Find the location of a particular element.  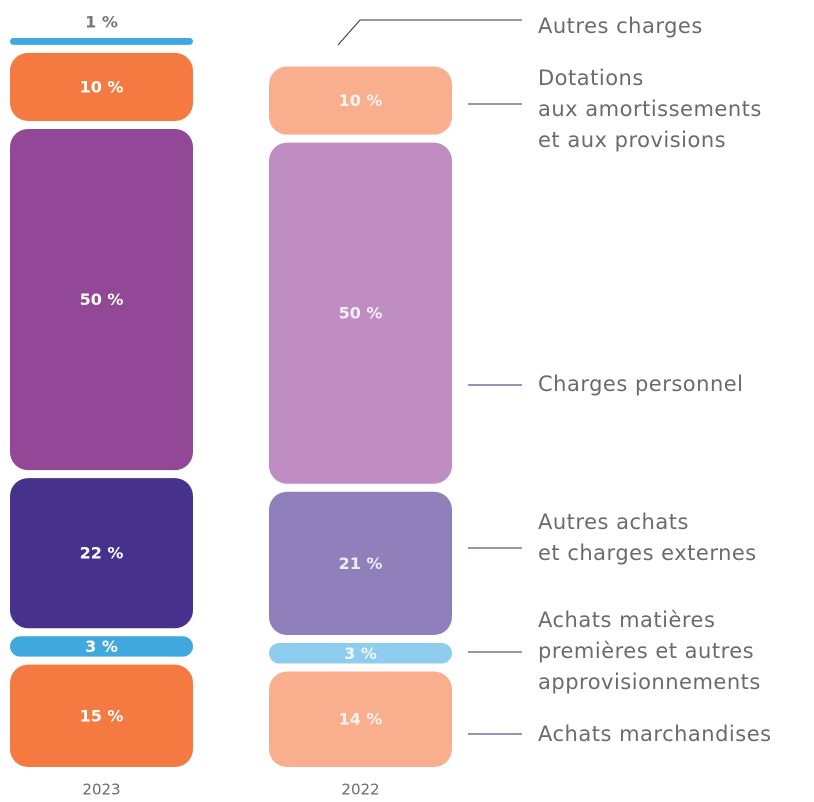

value-label: 14 % is located at coordinates (361, 719).